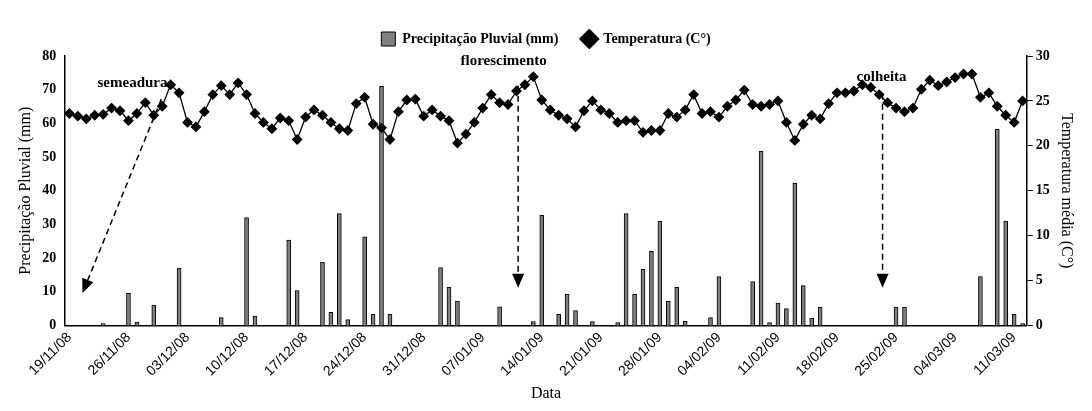 The image size is (1092, 411). I want to click on legend-label: Precipitação Pluvial (mm), so click(480, 38).